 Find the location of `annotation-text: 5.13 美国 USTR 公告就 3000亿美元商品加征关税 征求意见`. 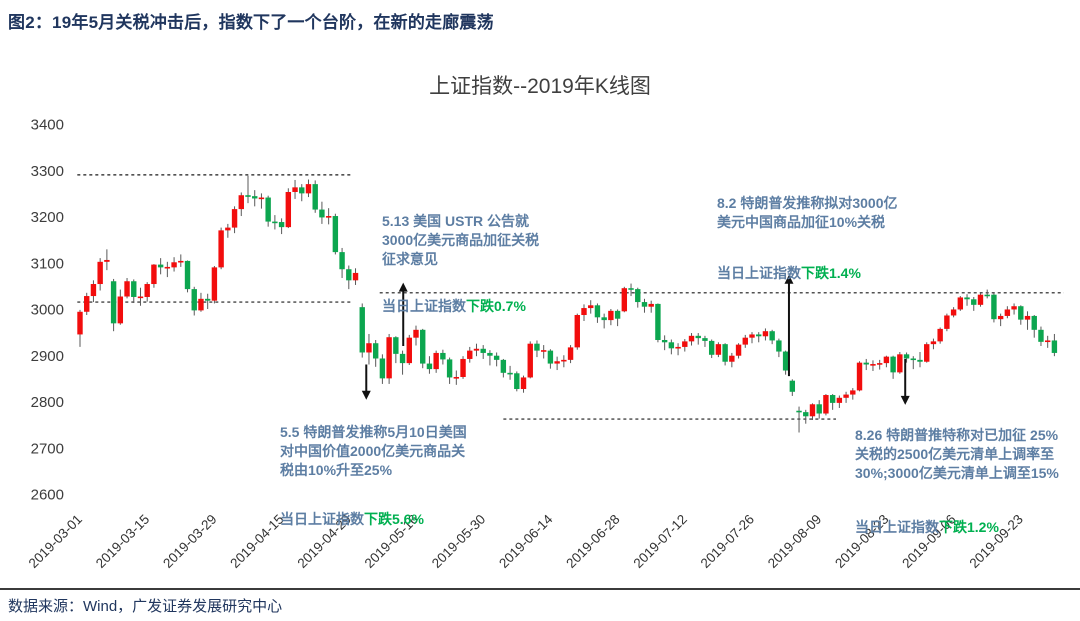

annotation-text: 5.13 美国 USTR 公告就 3000亿美元商品加征关税 征求意见 is located at coordinates (461, 240).